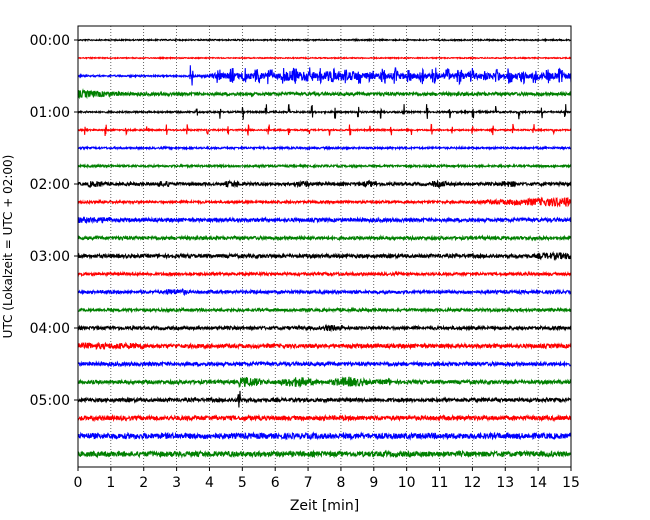  What do you see at coordinates (308, 483) in the screenshot?
I see `x-tick-label: 7` at bounding box center [308, 483].